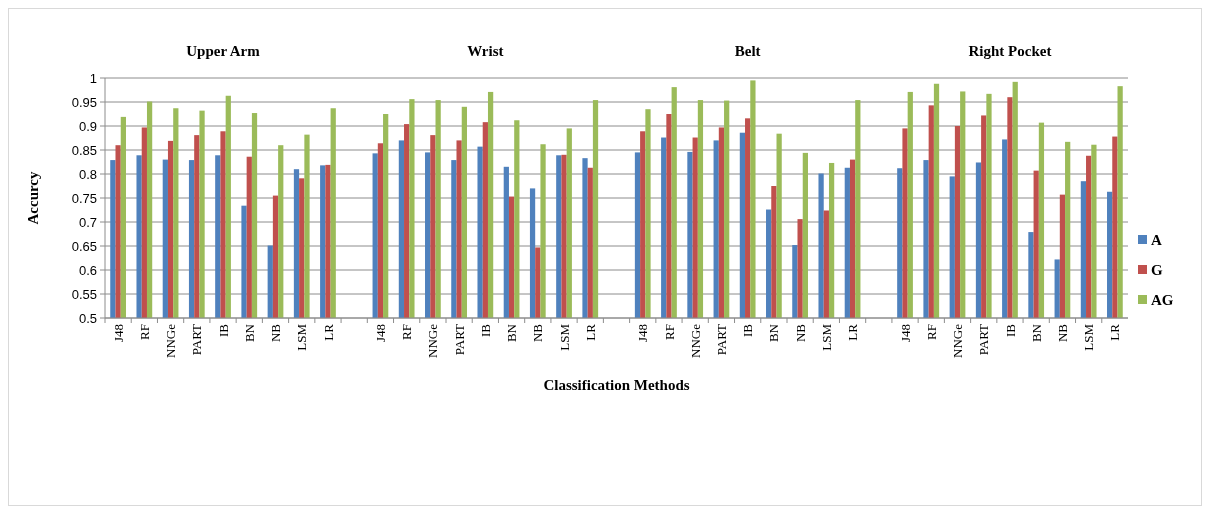  I want to click on y-tick-label: 0.6, so click(87, 270).